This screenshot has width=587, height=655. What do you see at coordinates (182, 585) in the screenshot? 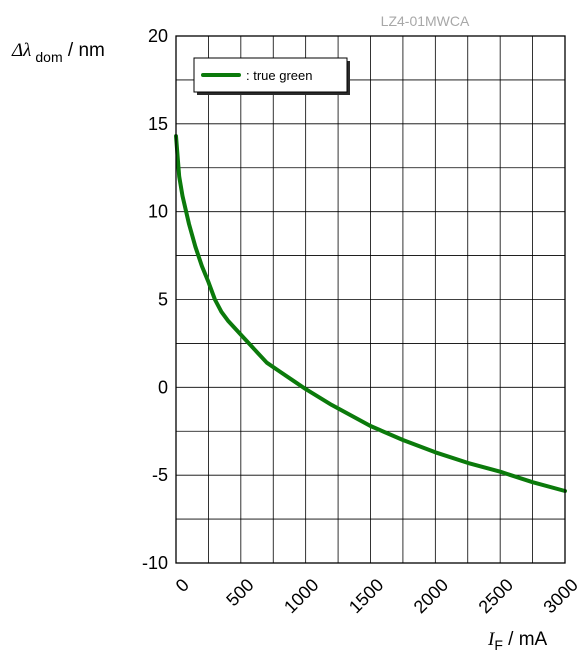
I see `x-tick-label: 0` at bounding box center [182, 585].